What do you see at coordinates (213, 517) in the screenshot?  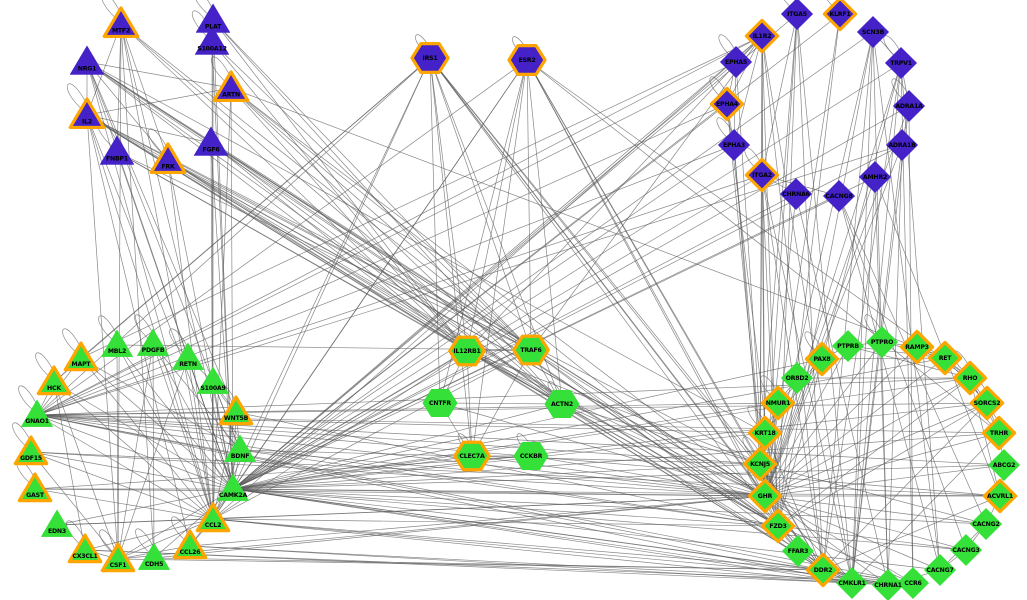 I see `graph-node-ccl2` at bounding box center [213, 517].